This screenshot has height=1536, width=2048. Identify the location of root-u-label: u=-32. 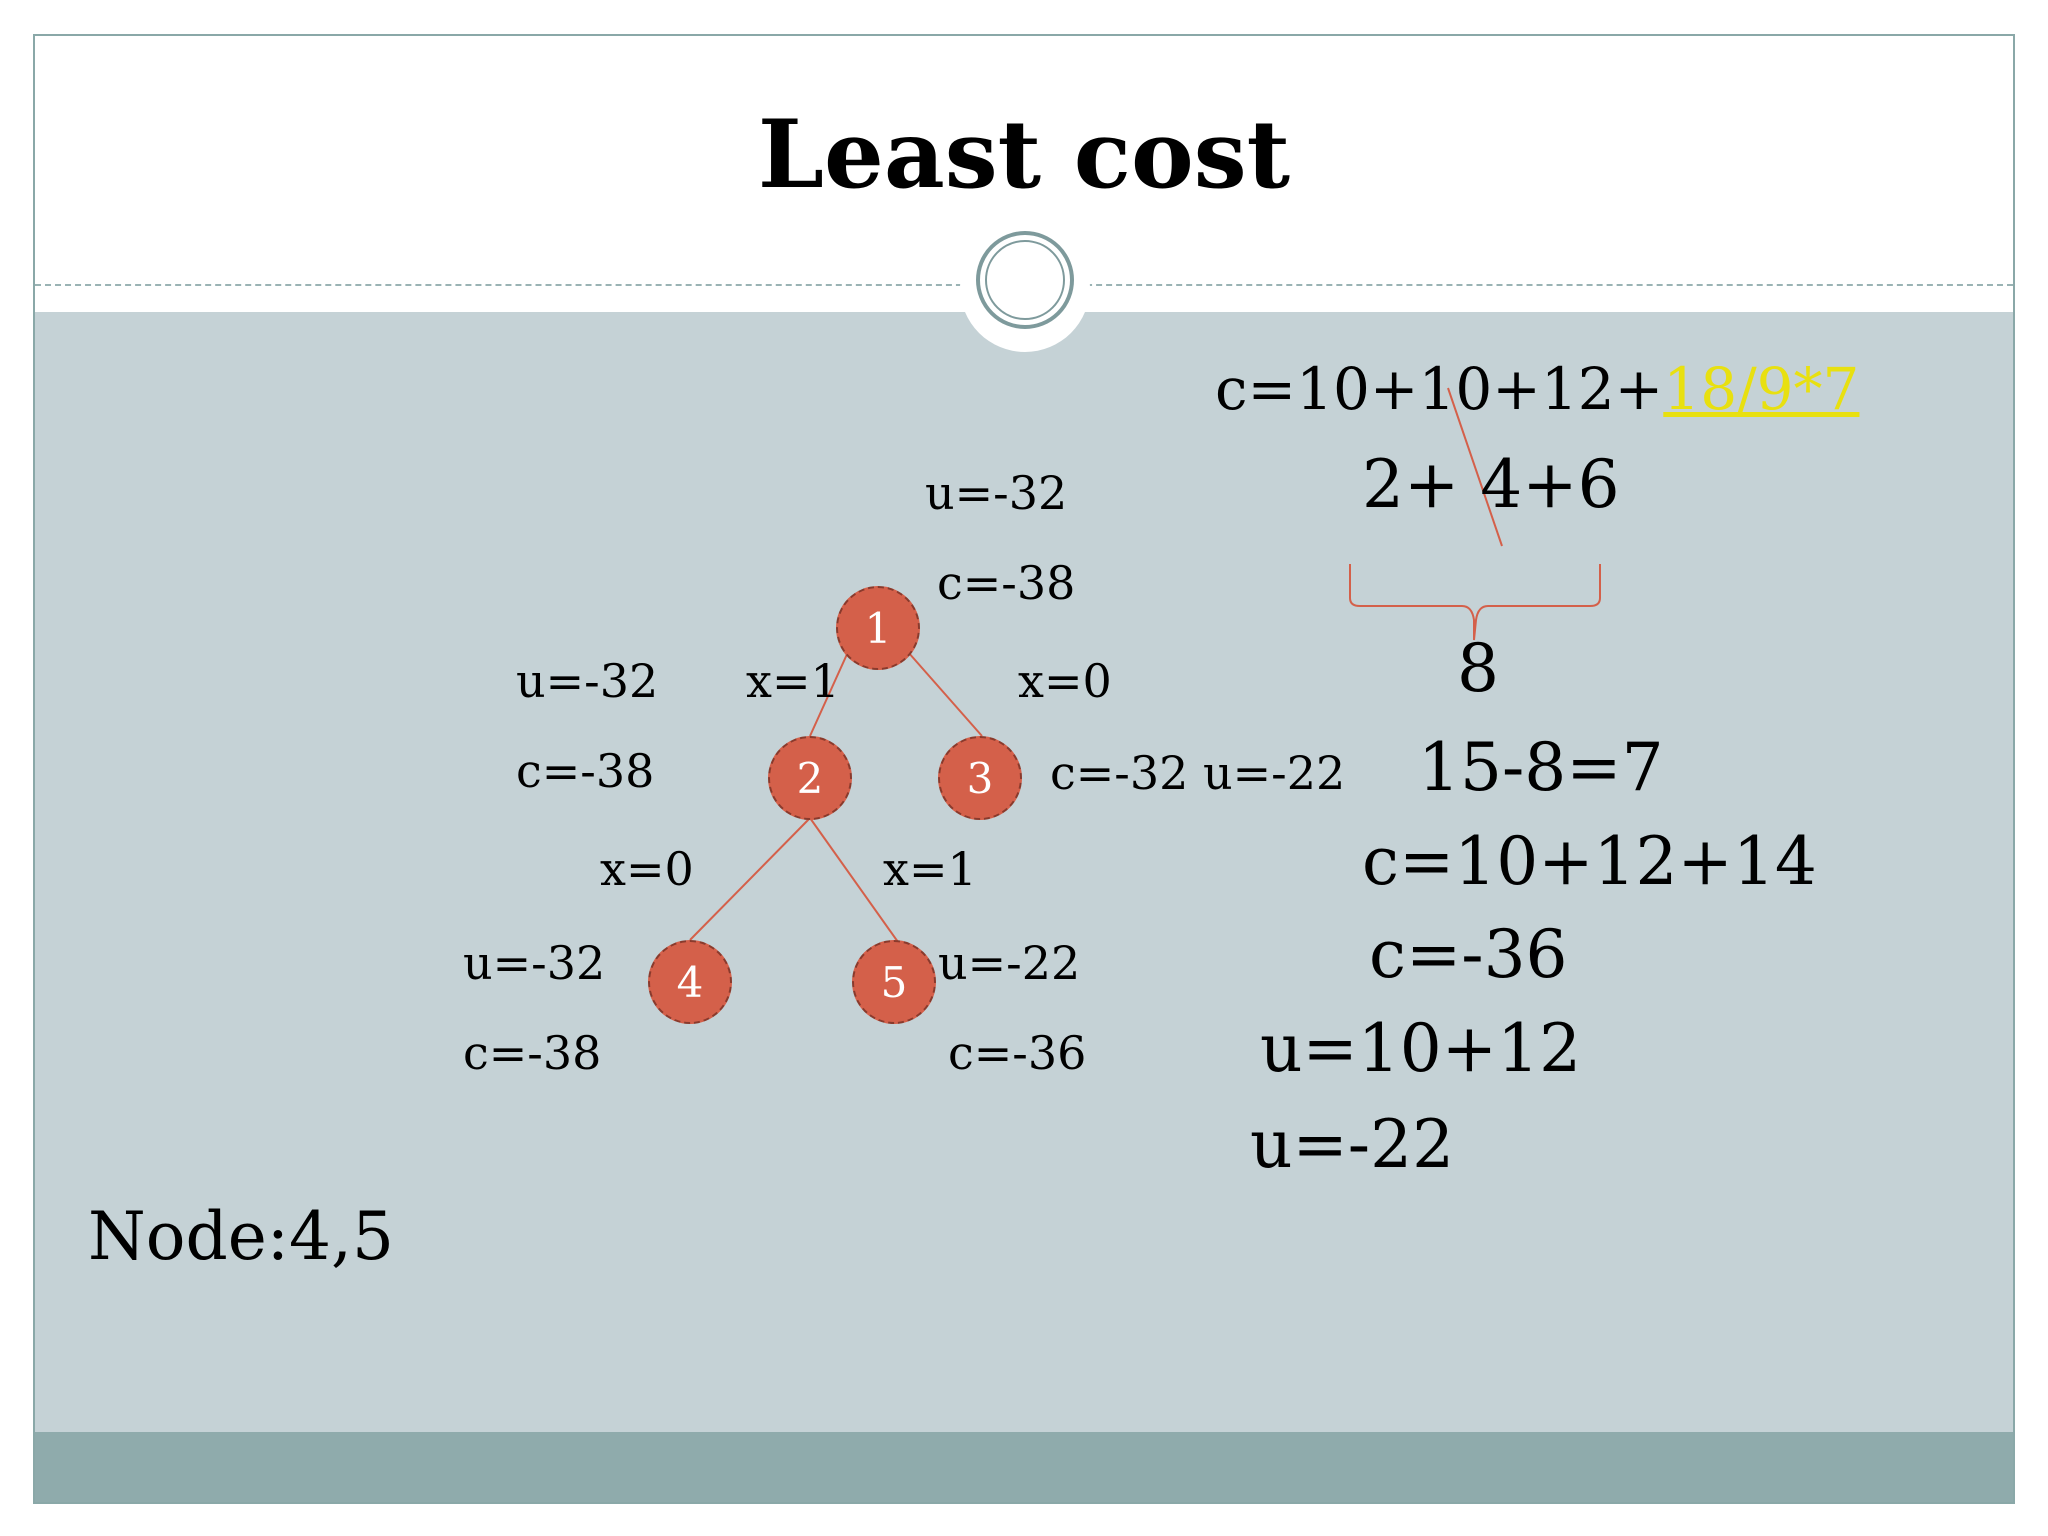
(996, 493).